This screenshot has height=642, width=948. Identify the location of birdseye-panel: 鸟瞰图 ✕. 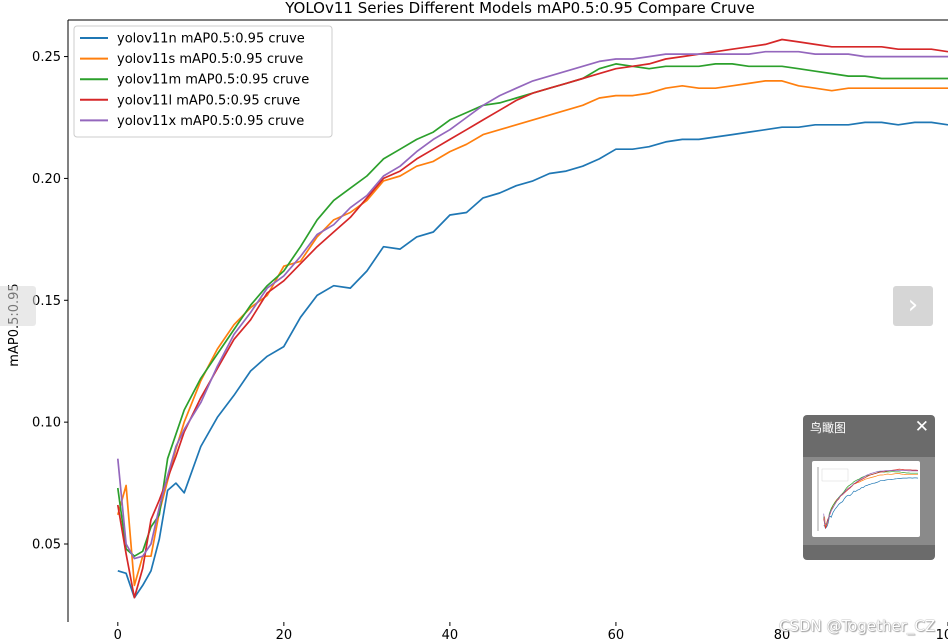
(869, 487).